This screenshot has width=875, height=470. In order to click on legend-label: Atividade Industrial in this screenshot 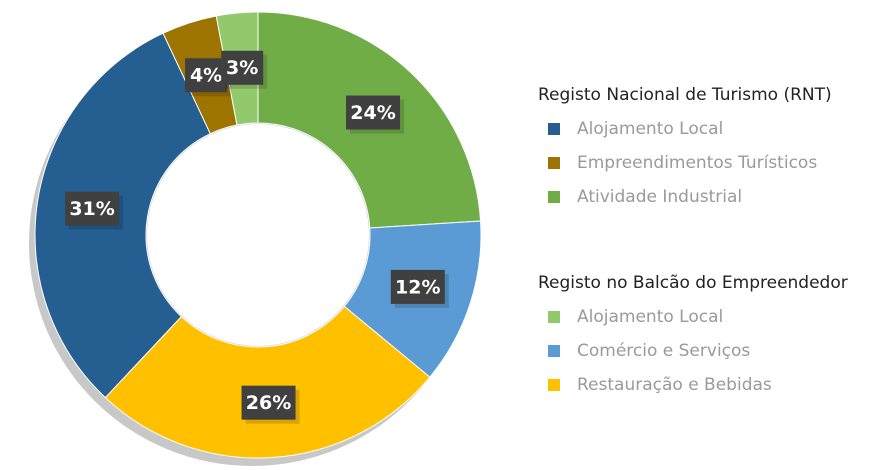, I will do `click(659, 197)`.